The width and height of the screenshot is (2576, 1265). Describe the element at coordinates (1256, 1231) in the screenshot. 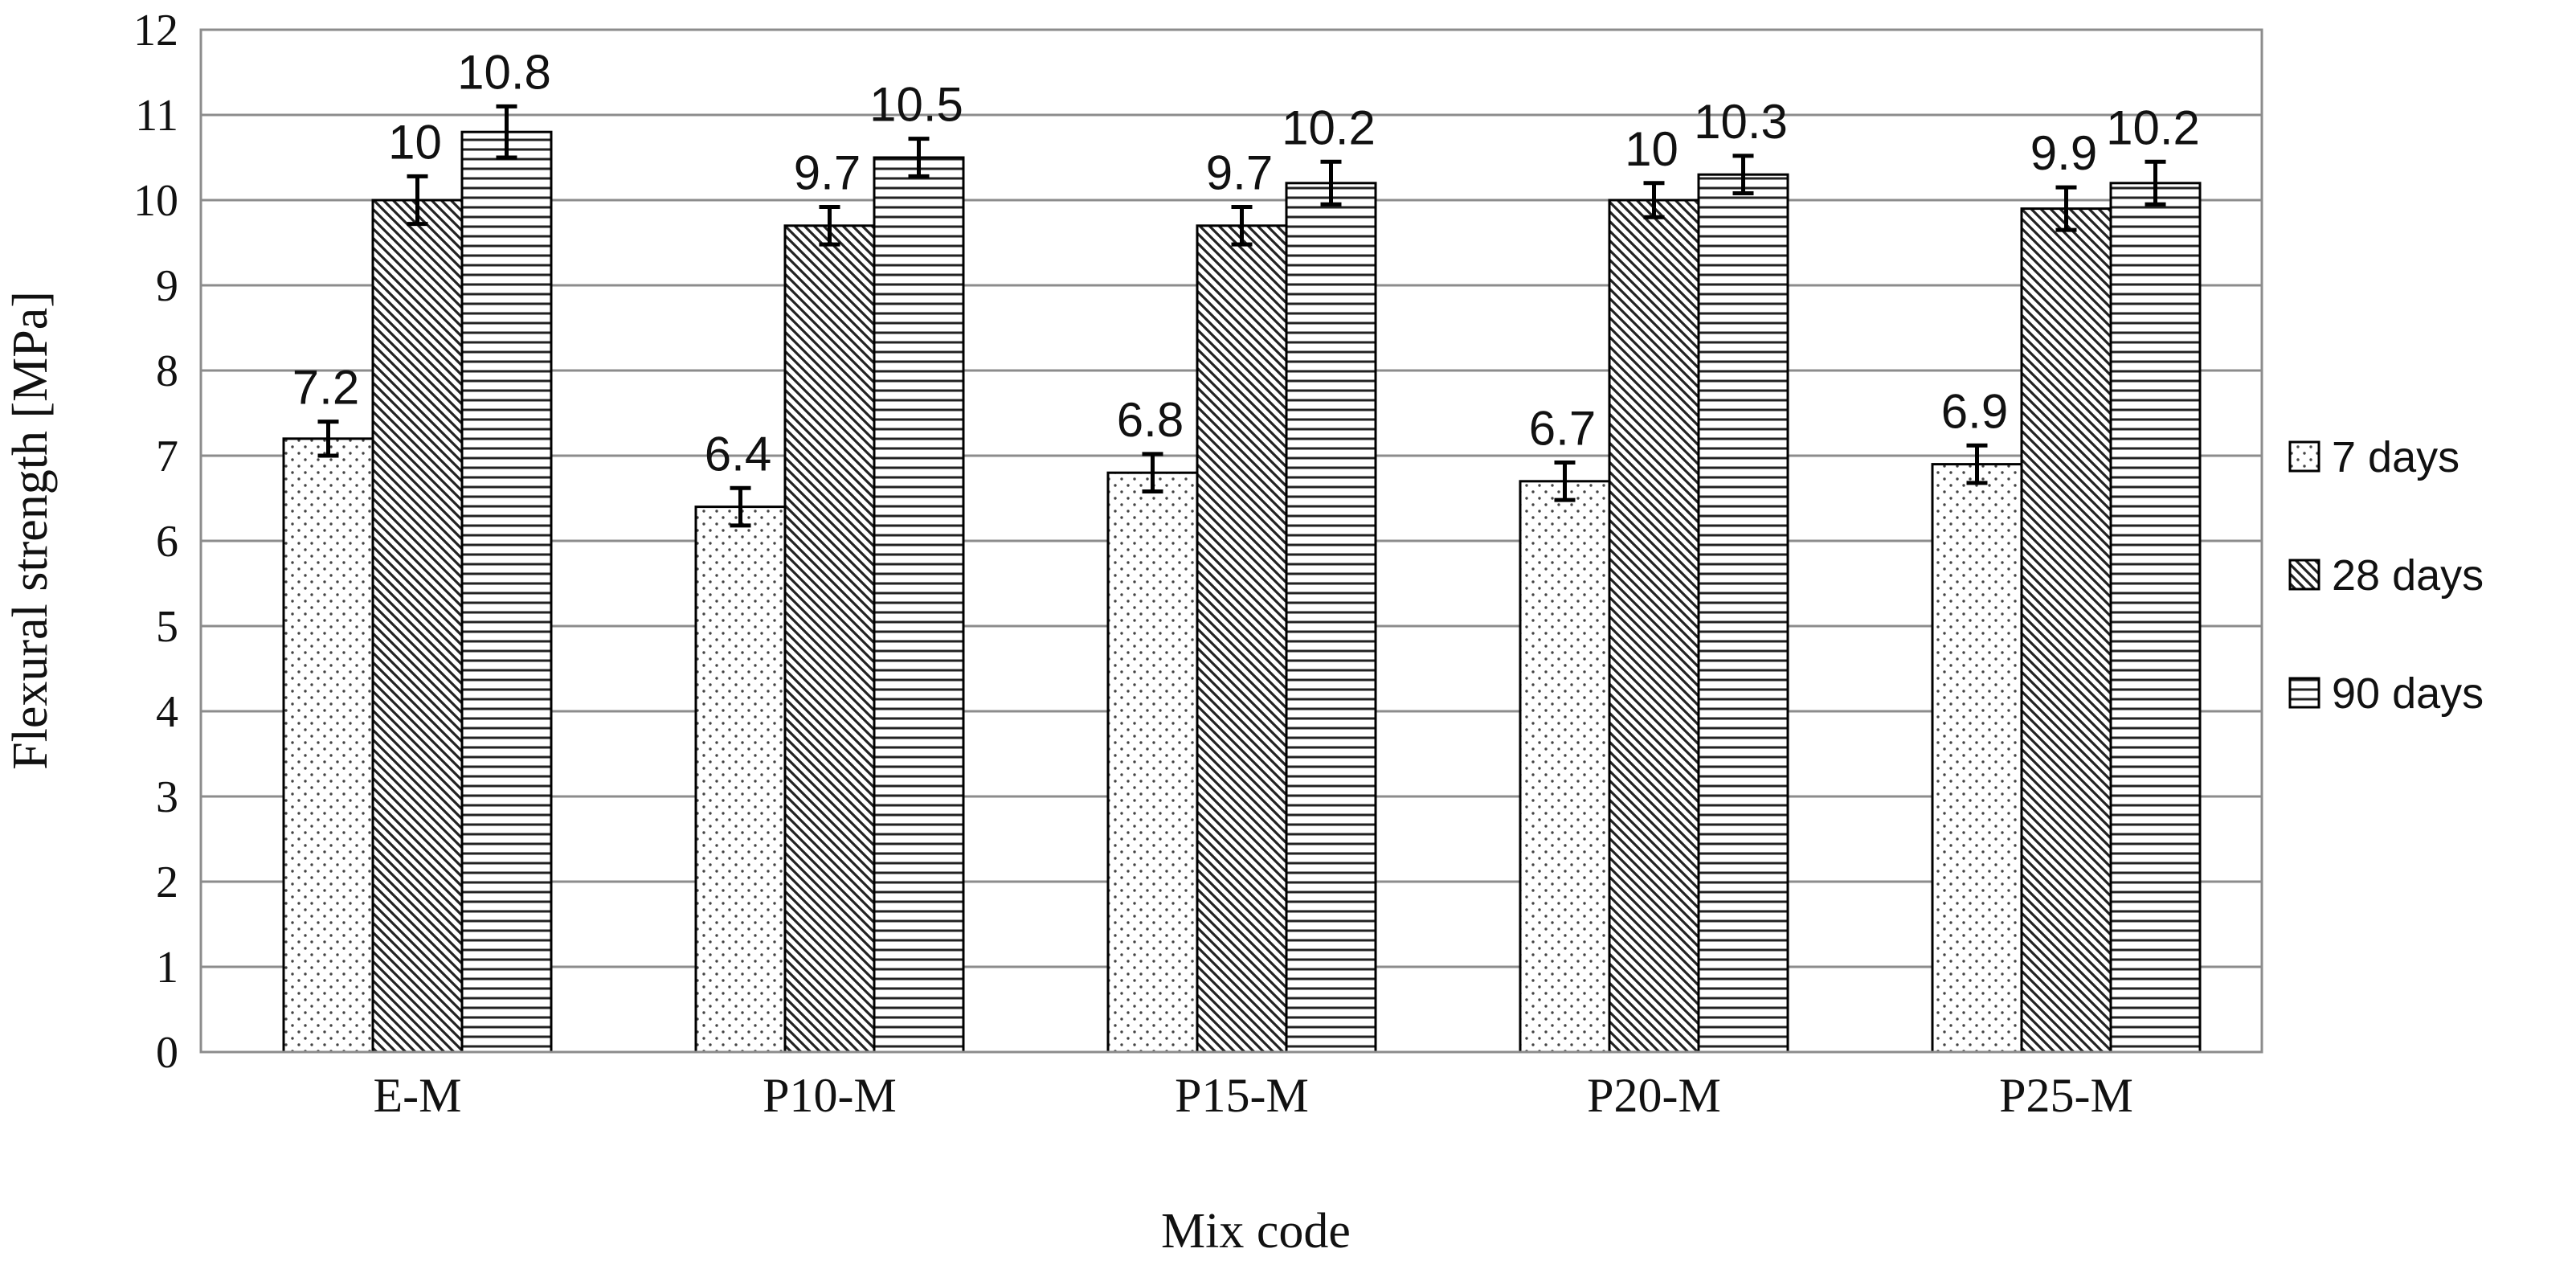

I see `x-axis-title: Mix code` at that location.